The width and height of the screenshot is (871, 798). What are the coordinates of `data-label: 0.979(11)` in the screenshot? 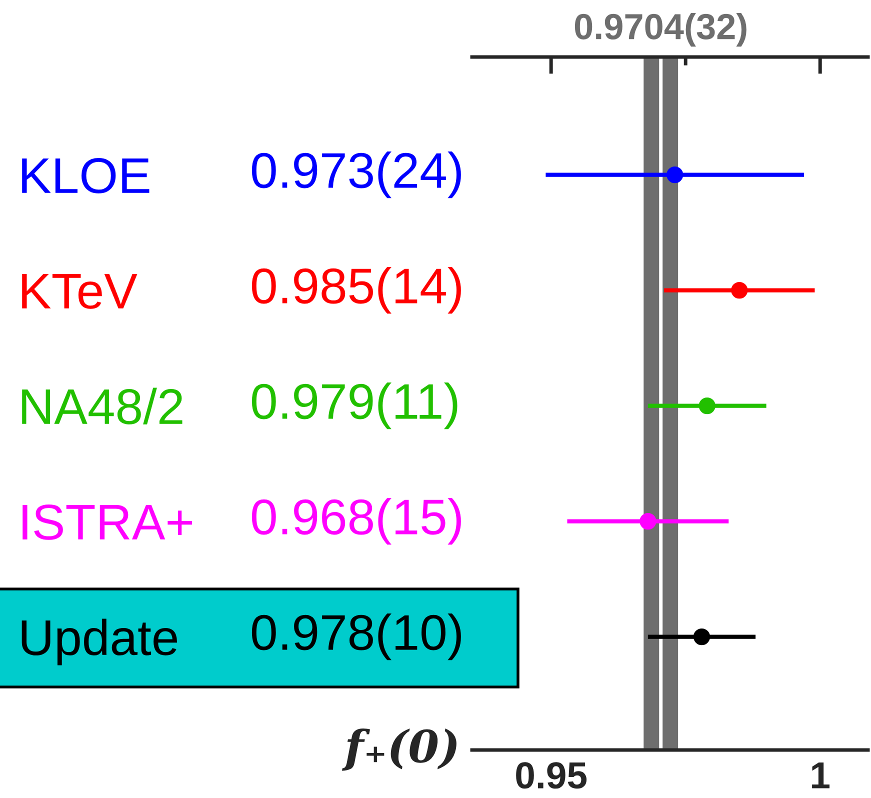 It's located at (355, 406).